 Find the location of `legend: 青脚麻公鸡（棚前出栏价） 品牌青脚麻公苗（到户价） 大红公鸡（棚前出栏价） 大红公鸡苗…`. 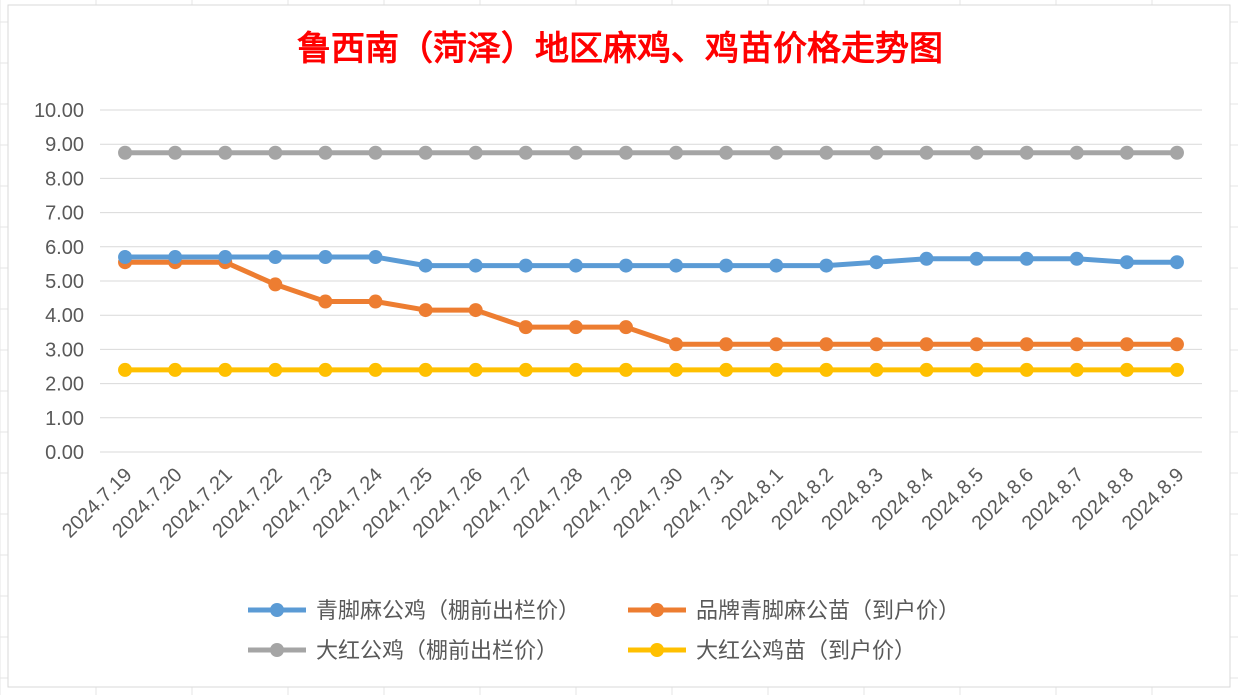

legend: 青脚麻公鸡（棚前出栏价） 品牌青脚麻公苗（到户价） 大红公鸡（棚前出栏价） 大红公鸡苗… is located at coordinates (604, 631).